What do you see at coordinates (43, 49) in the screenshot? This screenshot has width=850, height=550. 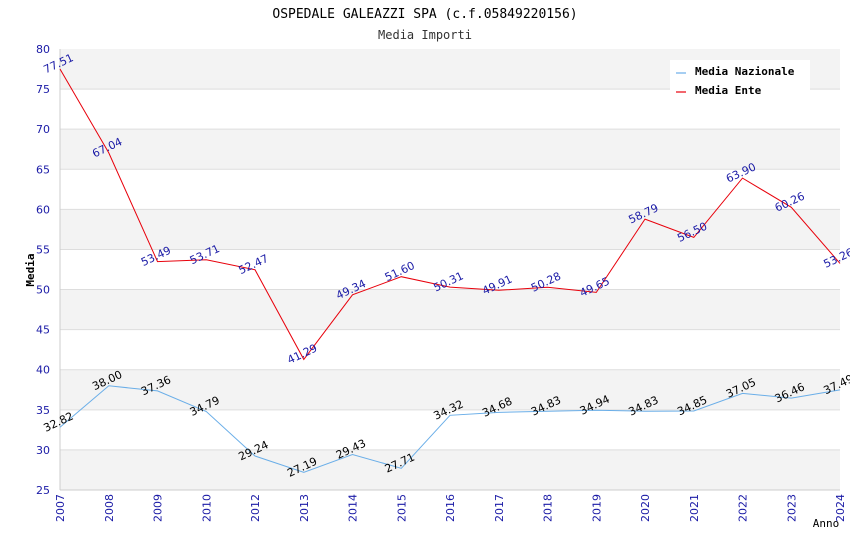 I see `y-tick-label: 80` at bounding box center [43, 49].